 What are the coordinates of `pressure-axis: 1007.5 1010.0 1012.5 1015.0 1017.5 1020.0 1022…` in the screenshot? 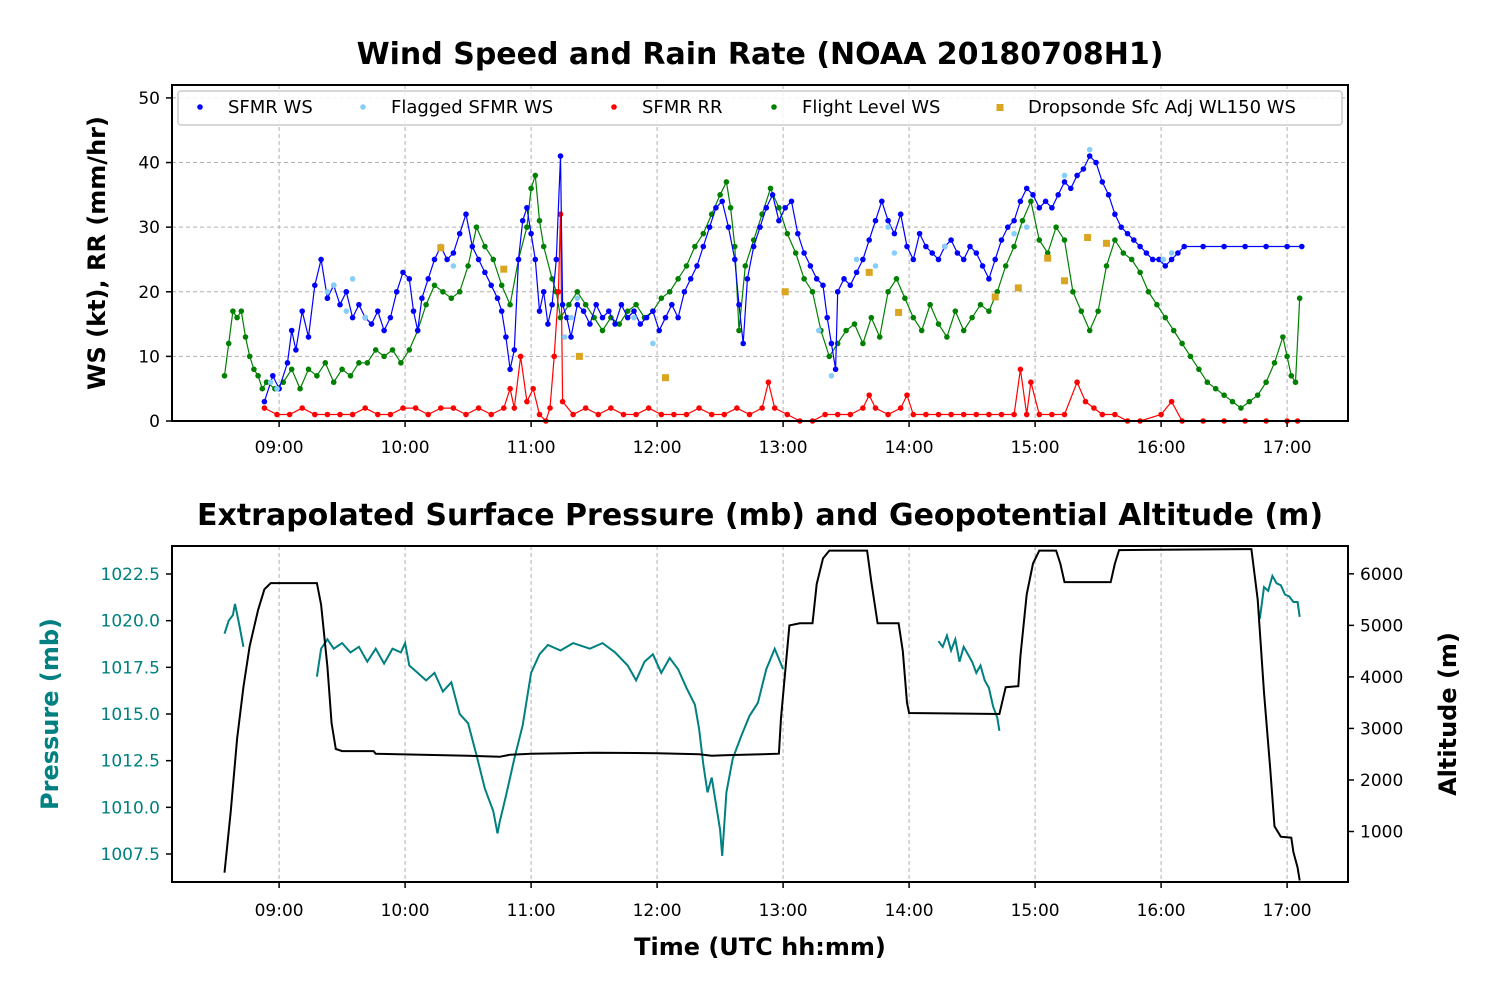 It's located at (136, 715).